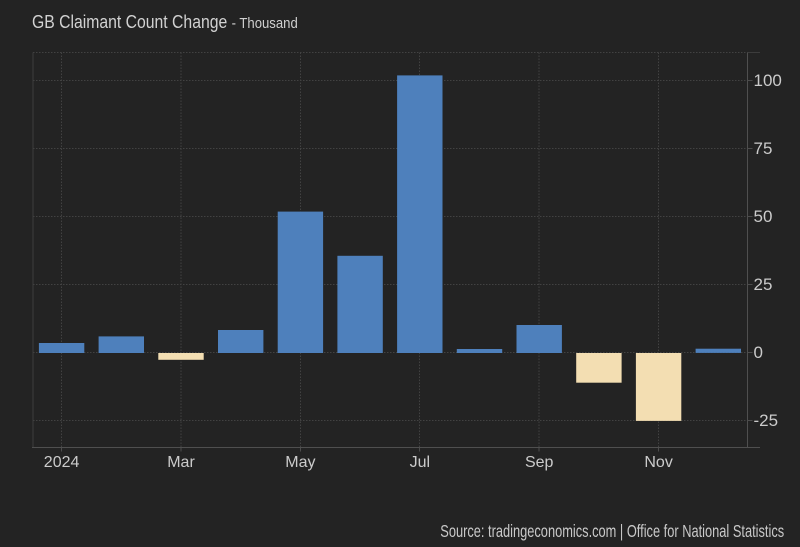  I want to click on svg-text: Nov, so click(658, 462).